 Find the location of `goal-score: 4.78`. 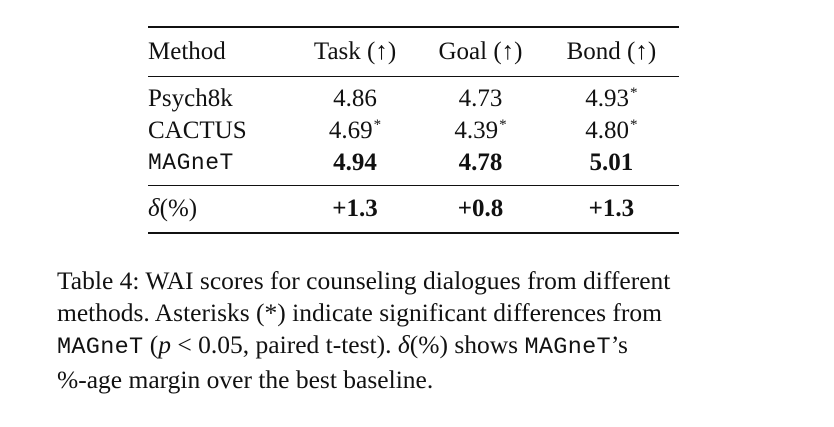

goal-score: 4.78 is located at coordinates (480, 162).